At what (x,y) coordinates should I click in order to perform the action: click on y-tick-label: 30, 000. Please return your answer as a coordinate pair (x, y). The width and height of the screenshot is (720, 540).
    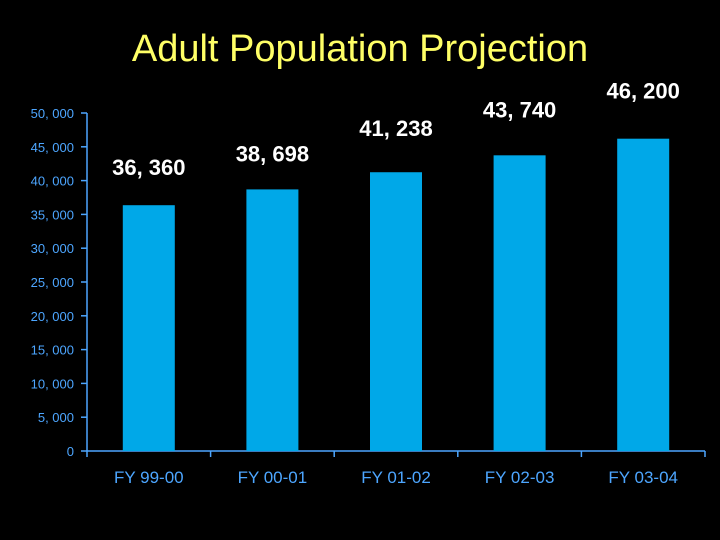
    Looking at the image, I should click on (52, 248).